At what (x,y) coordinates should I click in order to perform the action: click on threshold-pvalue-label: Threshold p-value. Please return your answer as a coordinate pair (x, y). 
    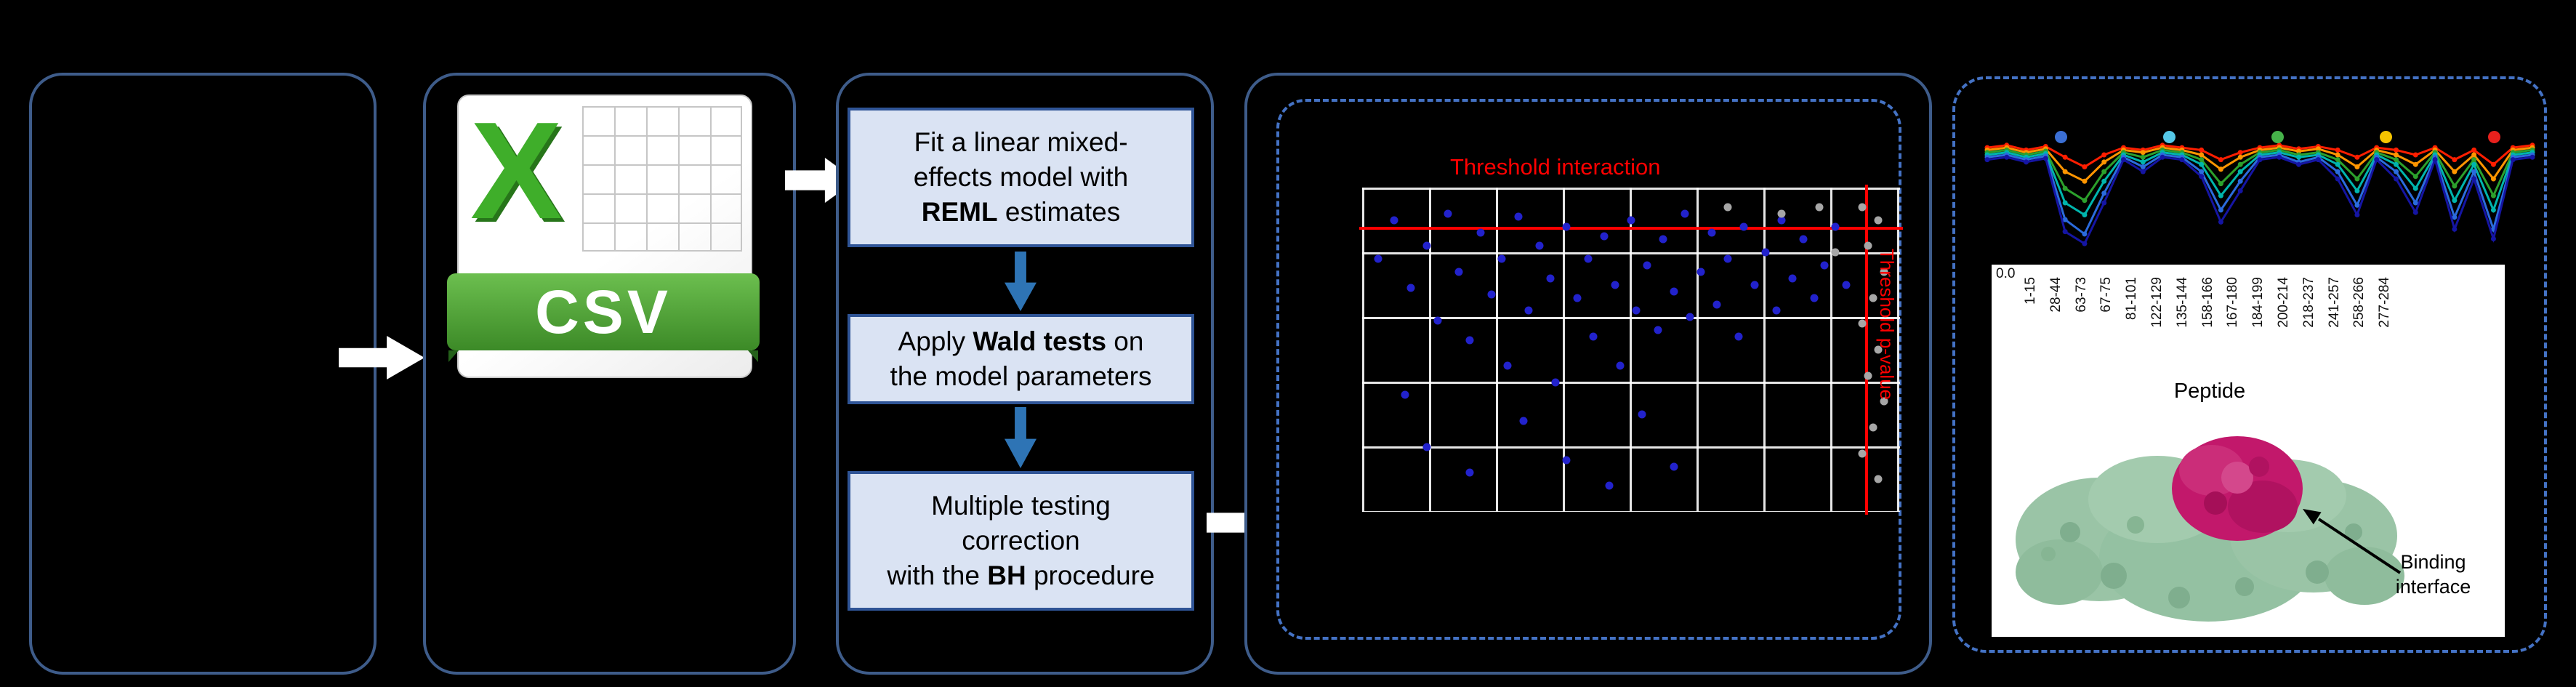
    Looking at the image, I should click on (1887, 325).